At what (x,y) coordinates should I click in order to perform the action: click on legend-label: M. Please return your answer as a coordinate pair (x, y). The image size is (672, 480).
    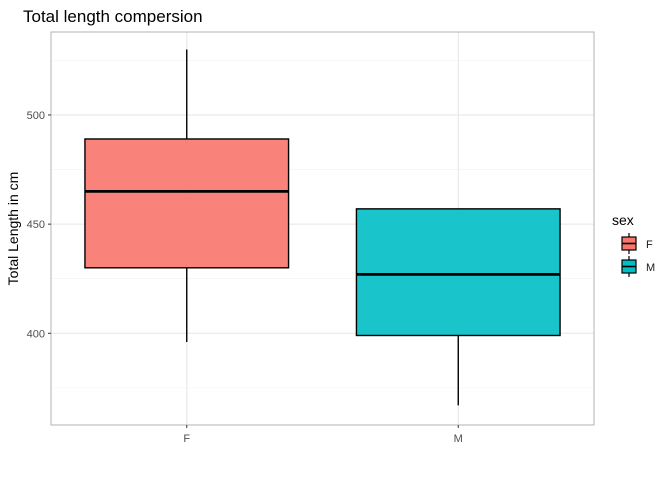
    Looking at the image, I should click on (650, 268).